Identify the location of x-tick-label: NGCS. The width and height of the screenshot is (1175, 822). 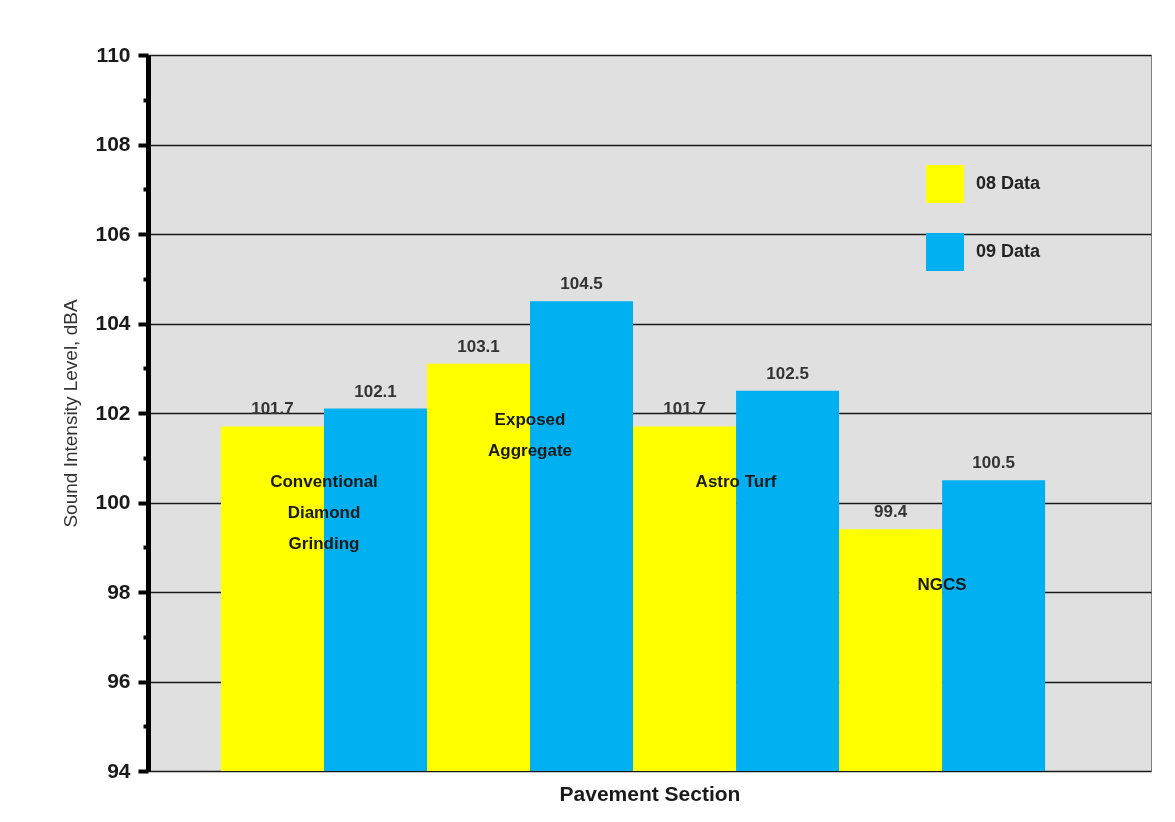
(942, 585).